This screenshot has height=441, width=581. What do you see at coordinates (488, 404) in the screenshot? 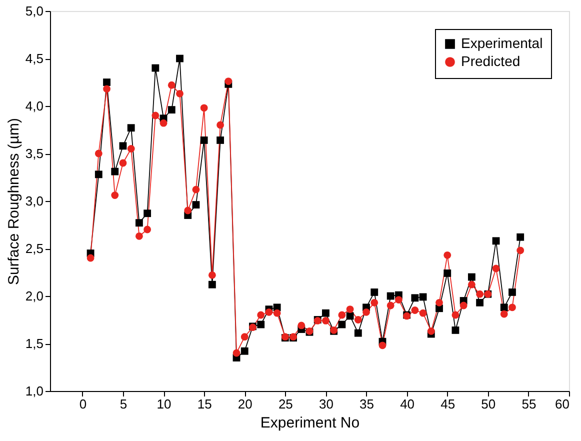
I see `x-tick-label: 50` at bounding box center [488, 404].